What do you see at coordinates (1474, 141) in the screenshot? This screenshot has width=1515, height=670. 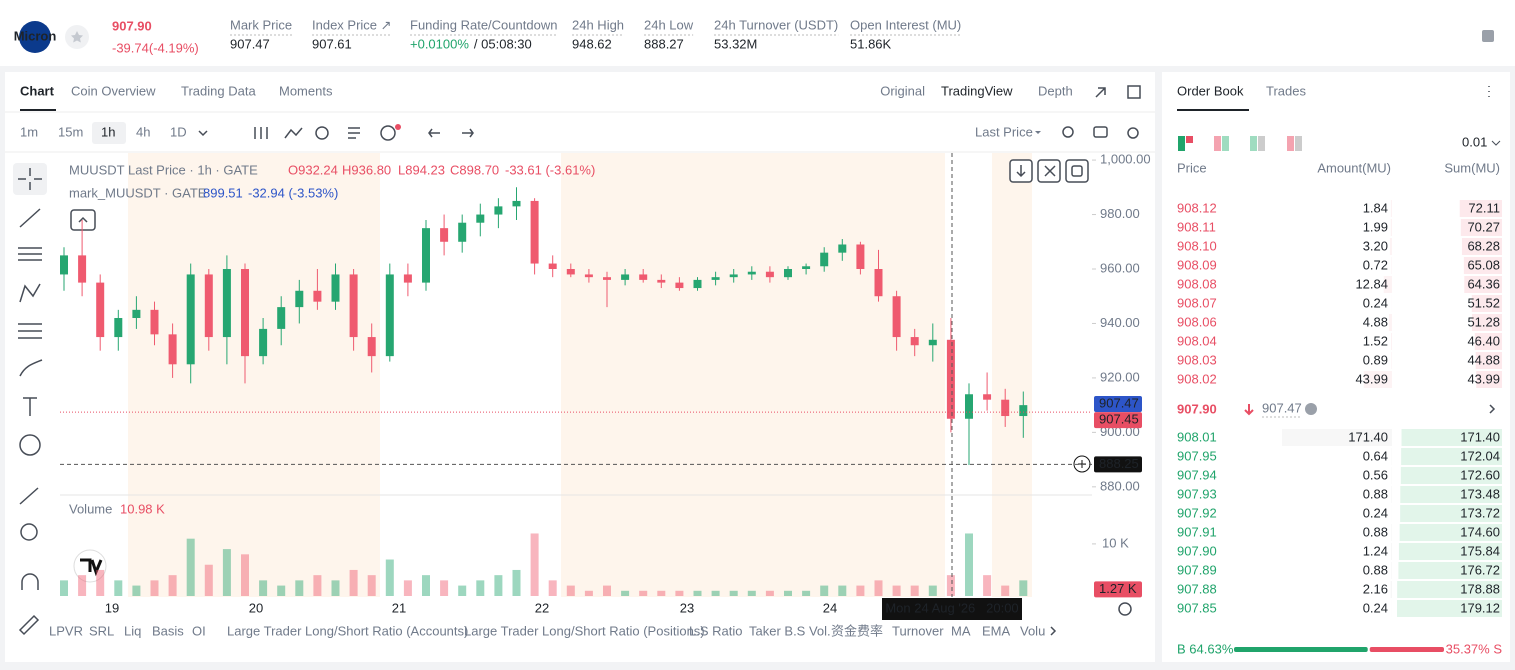 I see `precision: 0.01` at bounding box center [1474, 141].